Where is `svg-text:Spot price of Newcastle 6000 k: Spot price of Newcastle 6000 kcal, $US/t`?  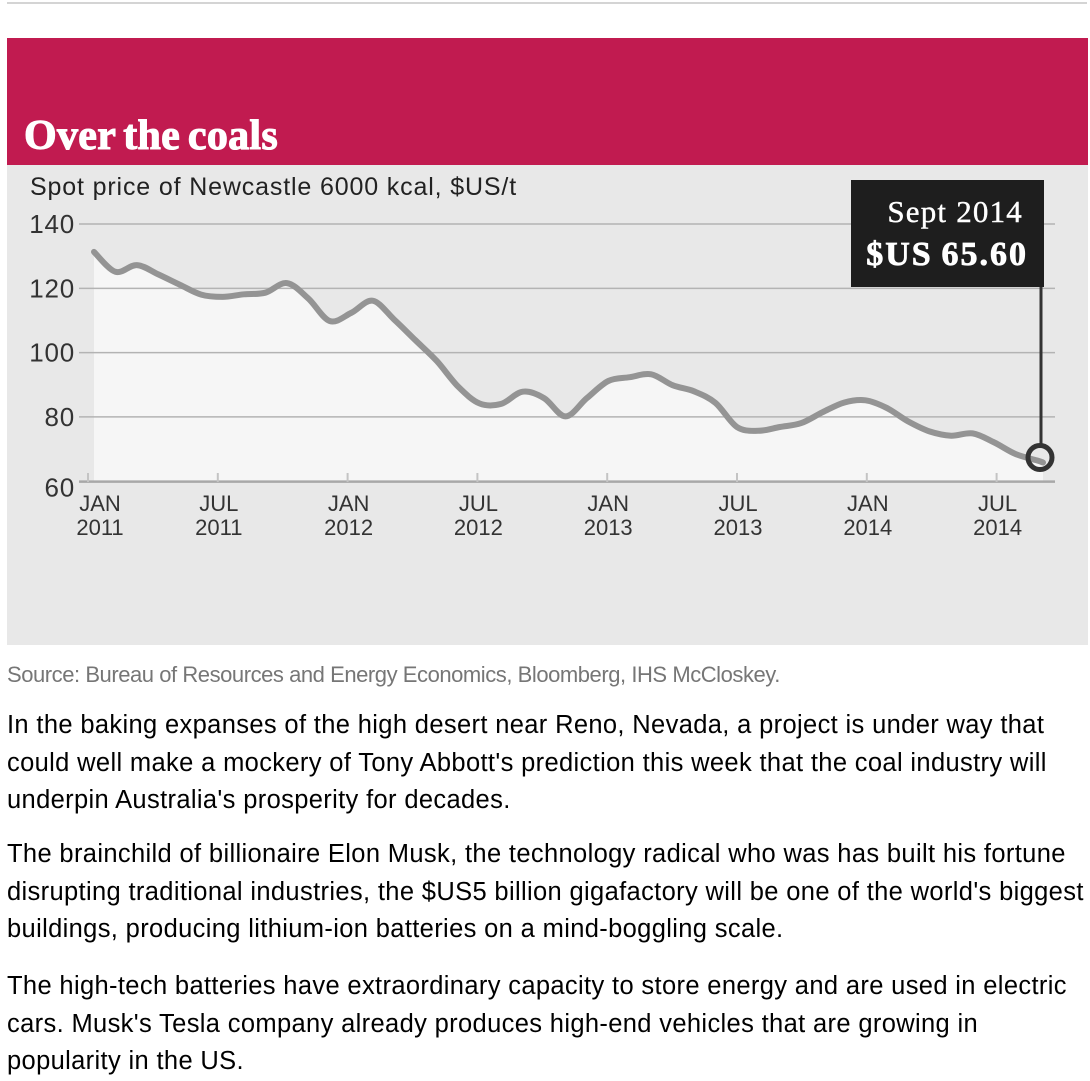
svg-text:Spot price of Newcastle 6000 k: Spot price of Newcastle 6000 kcal, $US/t is located at coordinates (273, 187).